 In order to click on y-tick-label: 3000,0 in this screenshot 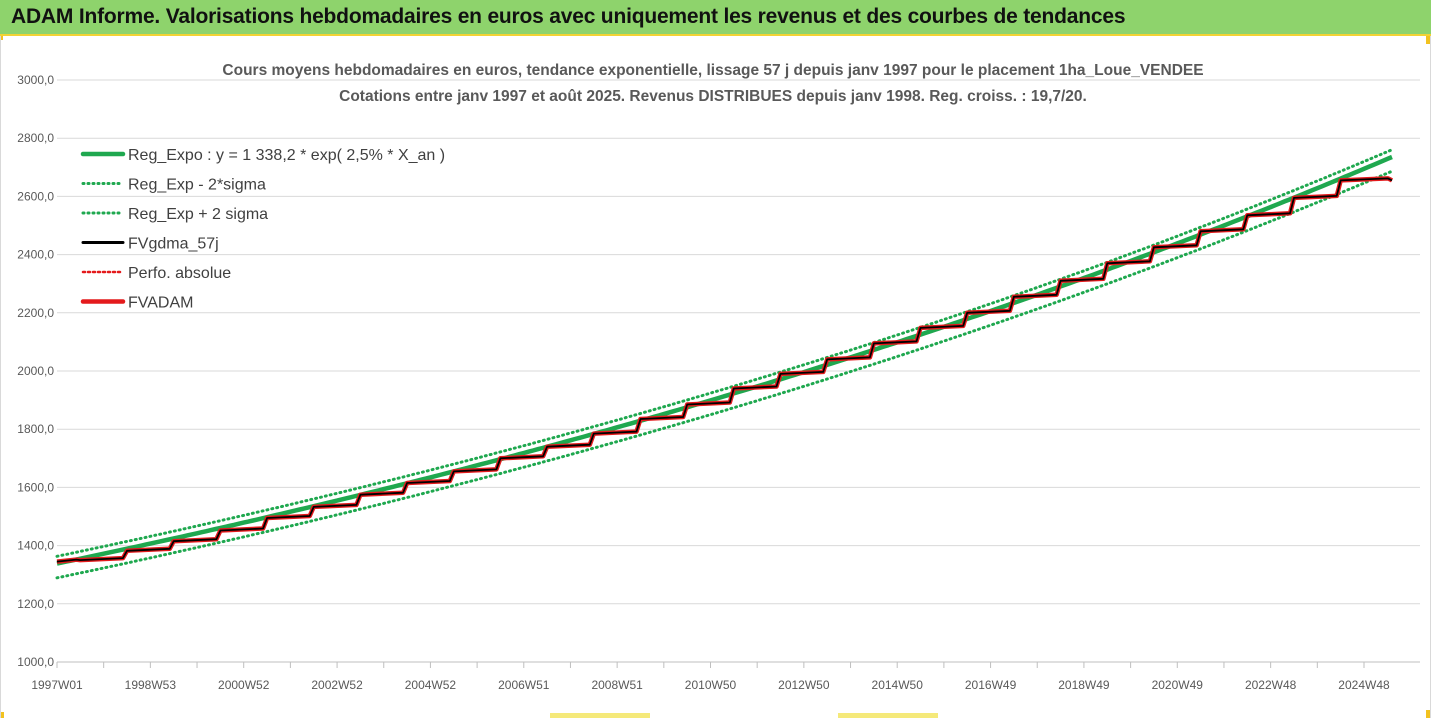, I will do `click(35, 80)`.